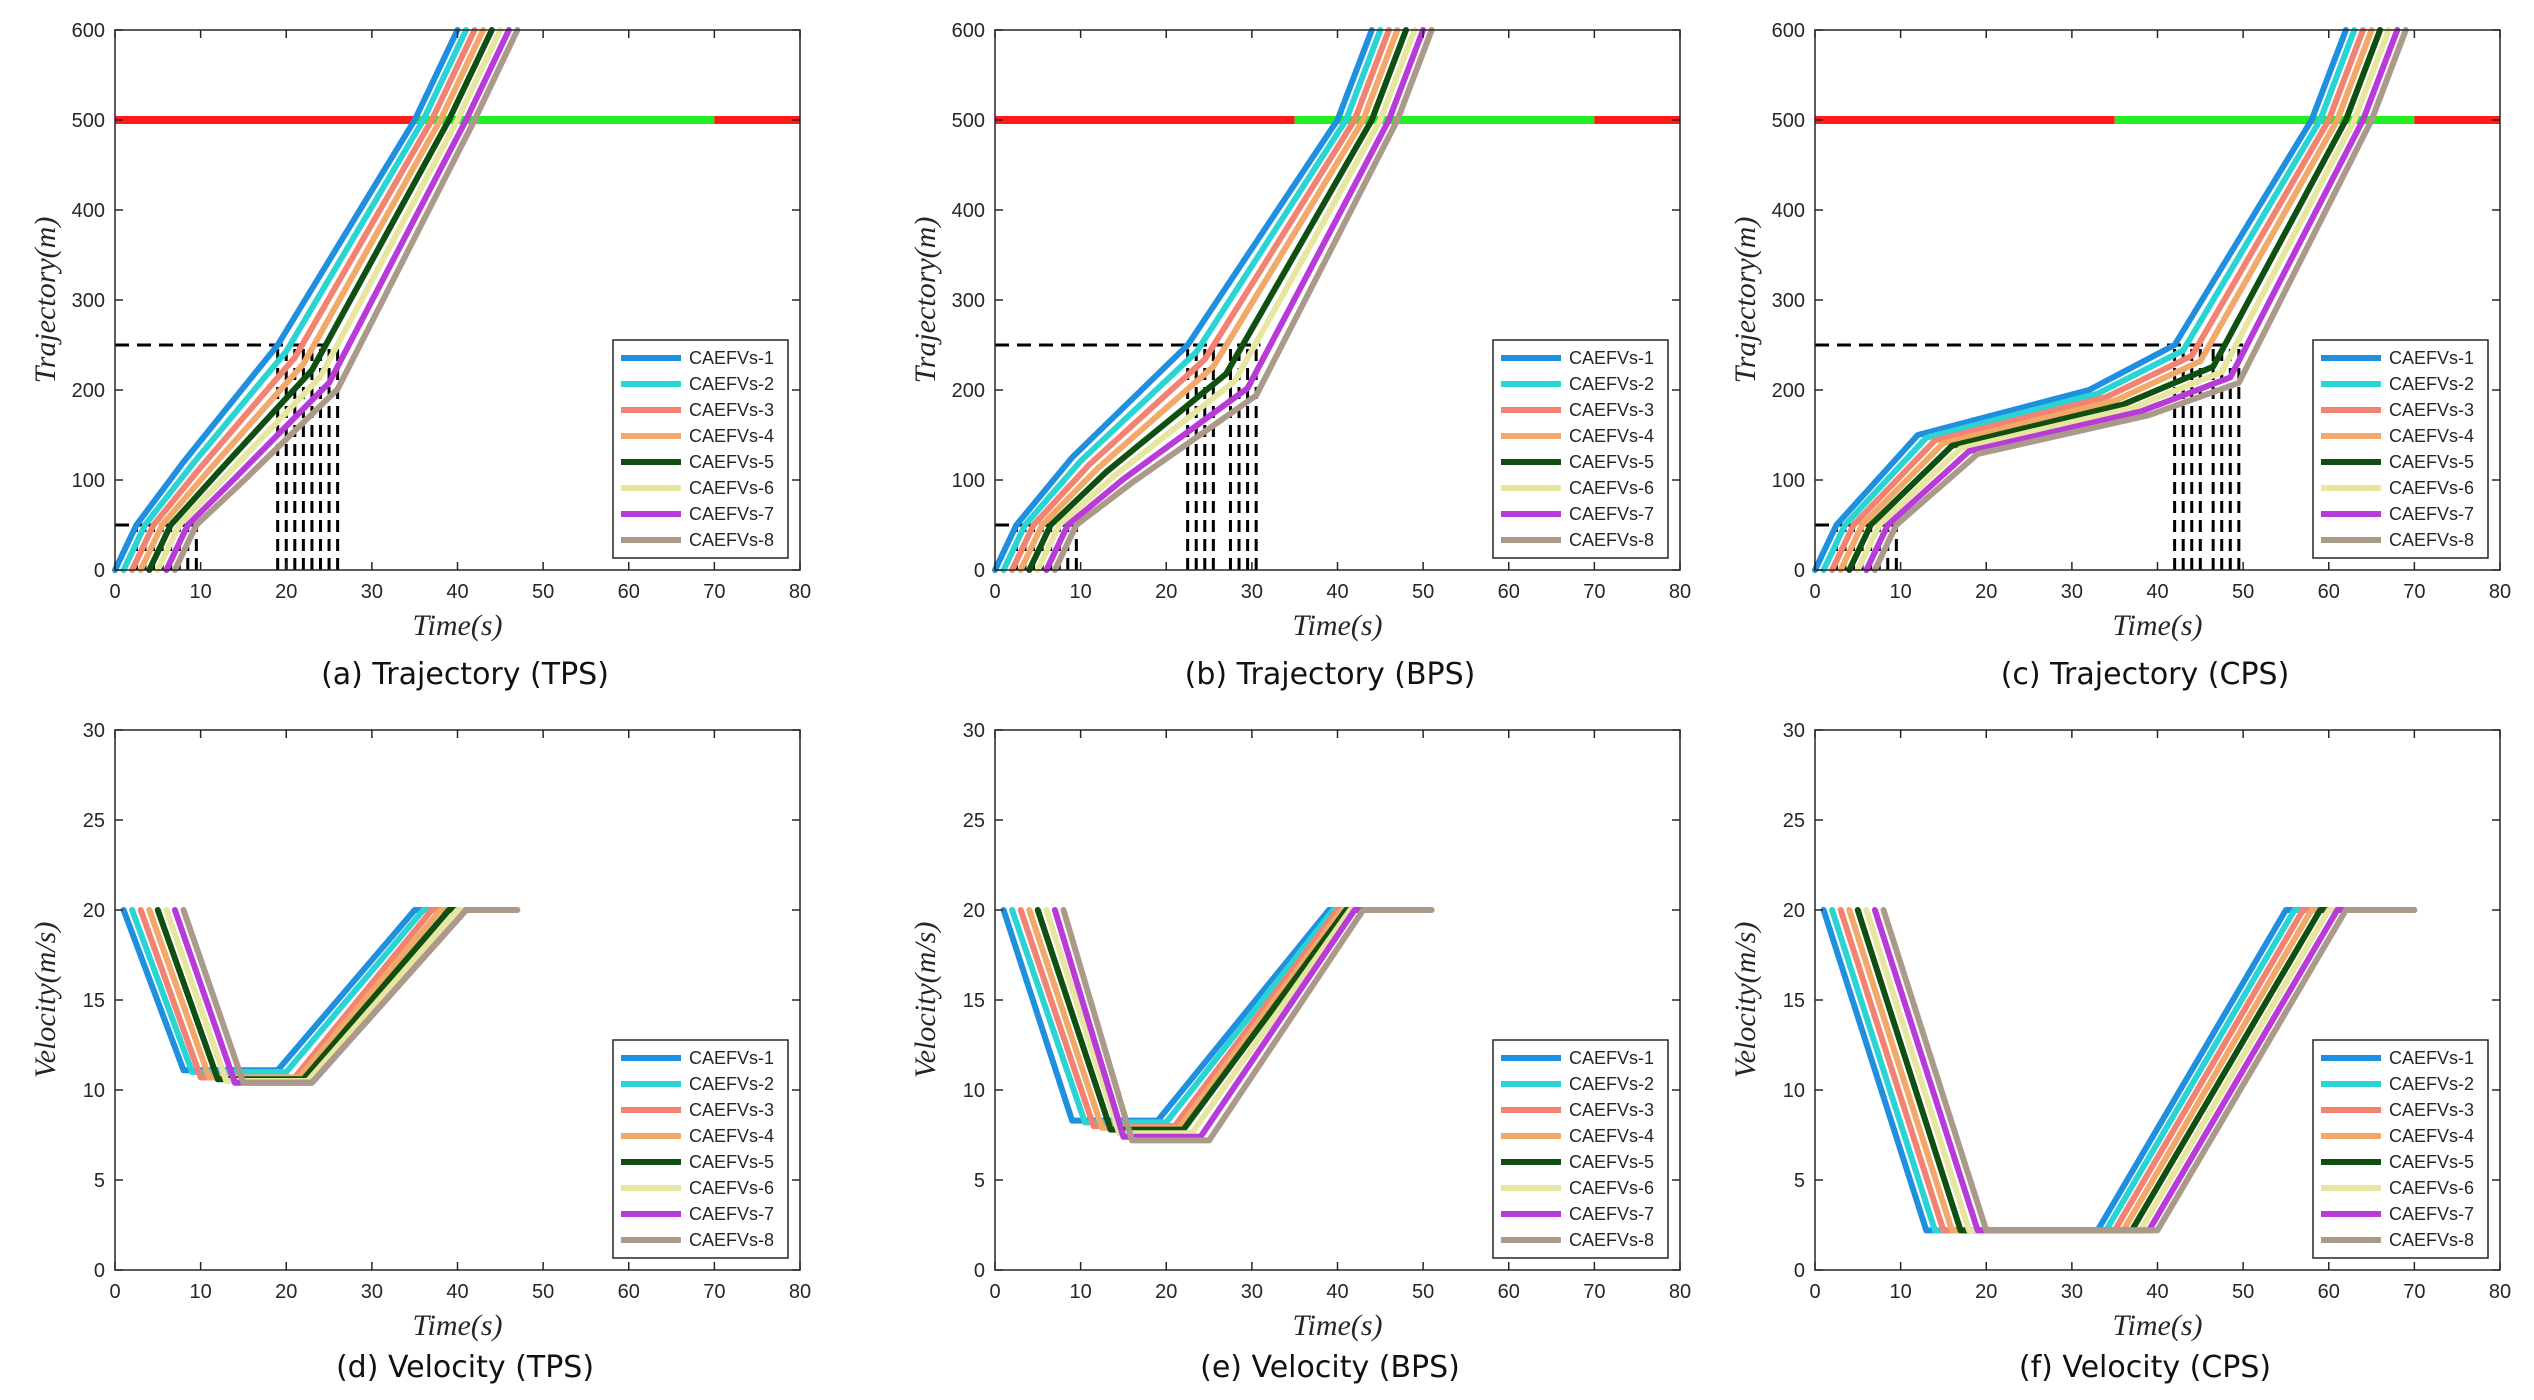 This screenshot has height=1400, width=2534. Describe the element at coordinates (88, 301) in the screenshot. I see `y-tick-label: 300` at that location.